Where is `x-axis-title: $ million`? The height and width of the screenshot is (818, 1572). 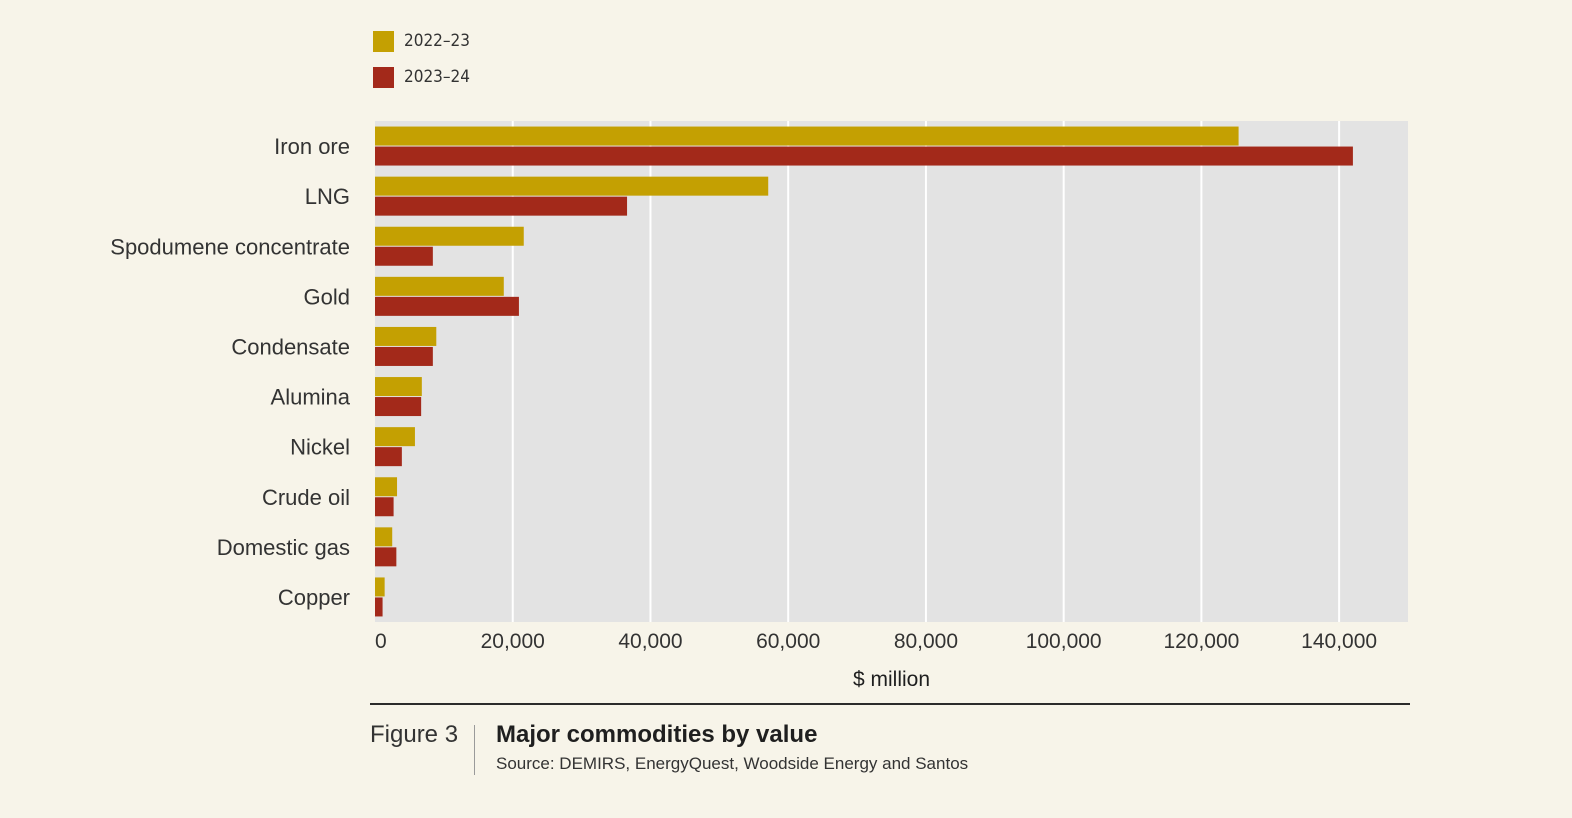 x-axis-title: $ million is located at coordinates (891, 679).